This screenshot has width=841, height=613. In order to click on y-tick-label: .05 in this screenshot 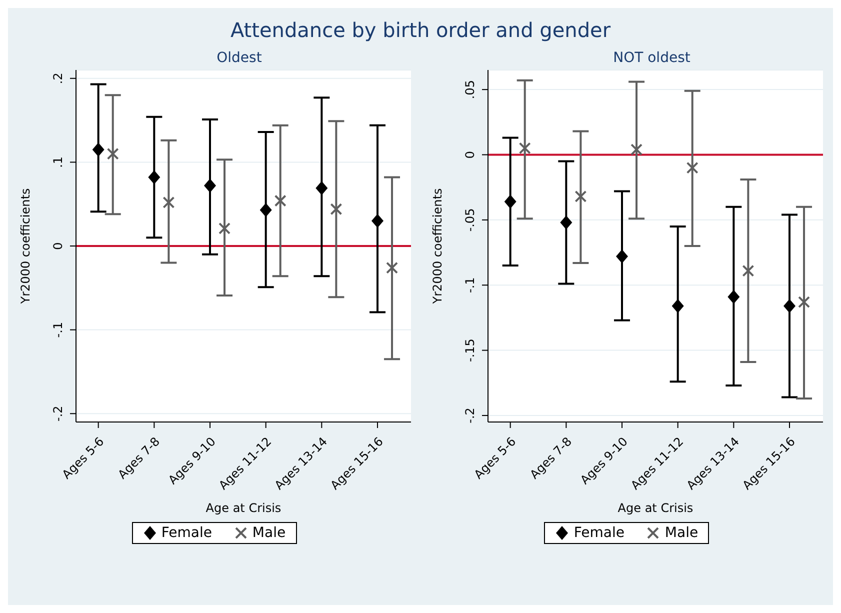, I will do `click(470, 90)`.